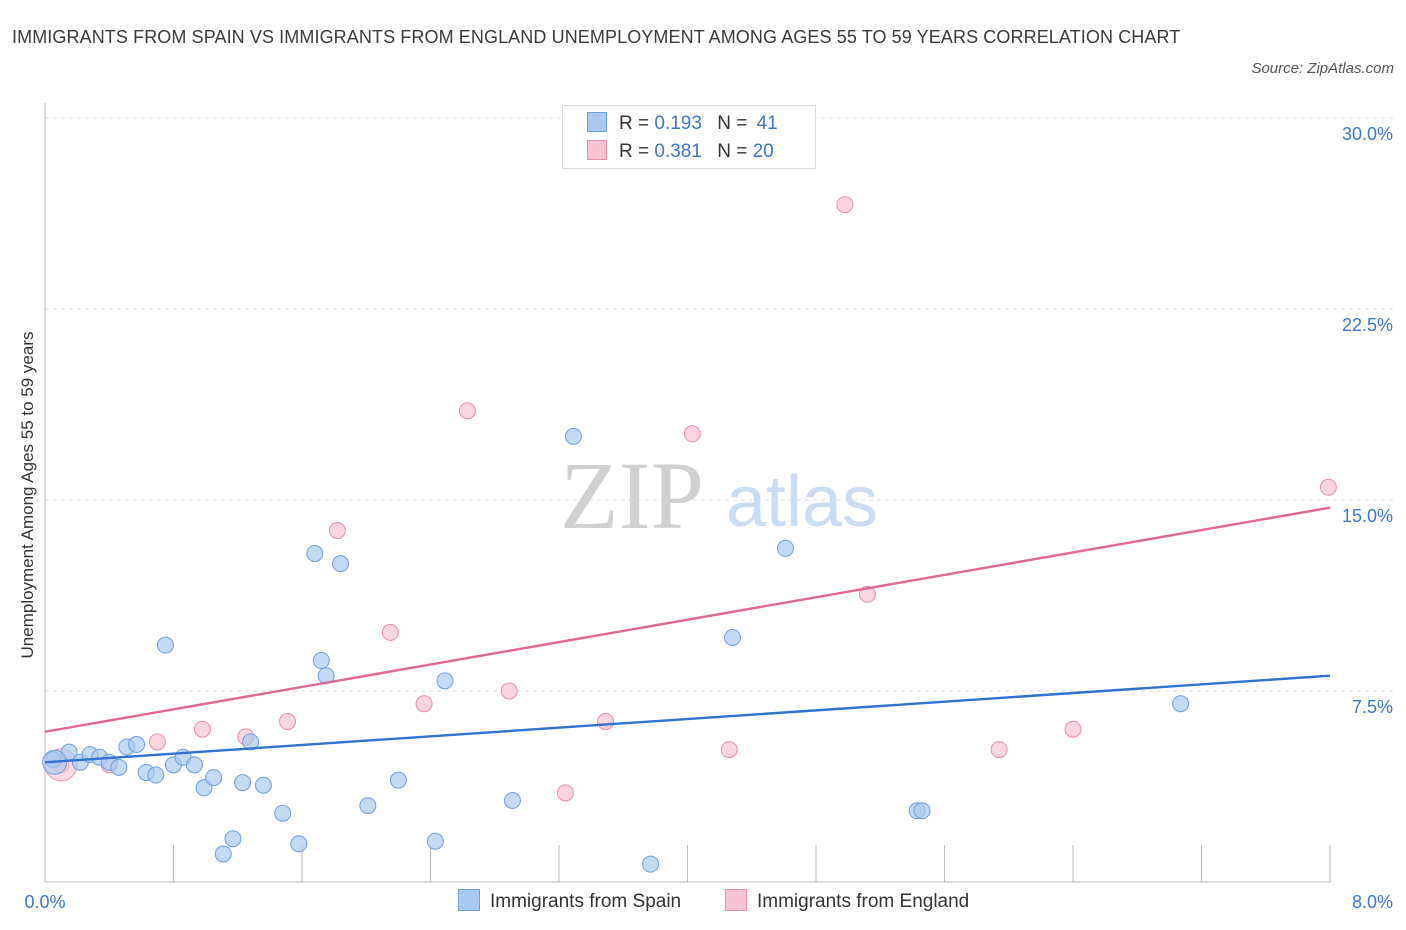 The height and width of the screenshot is (930, 1406). What do you see at coordinates (469, 900) in the screenshot?
I see `bottom-legend-swatch-spain` at bounding box center [469, 900].